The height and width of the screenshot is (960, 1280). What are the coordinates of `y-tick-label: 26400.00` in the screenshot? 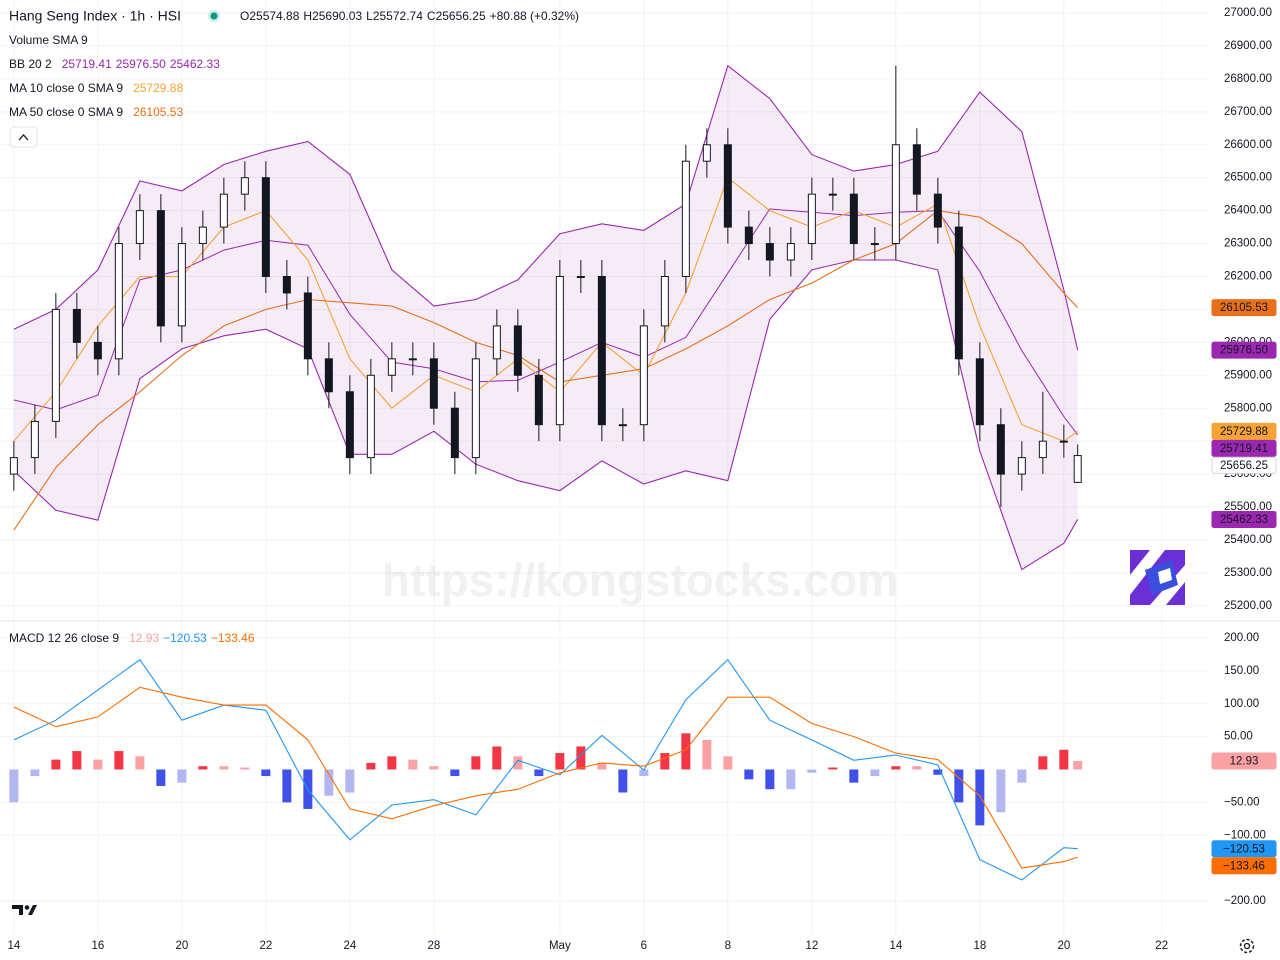 It's located at (1248, 211).